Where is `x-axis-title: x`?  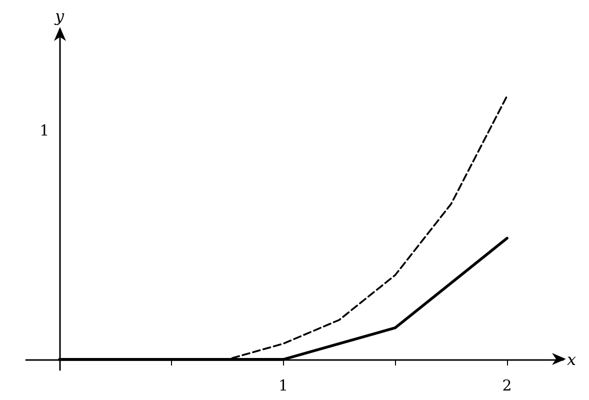 x-axis-title: x is located at coordinates (571, 359).